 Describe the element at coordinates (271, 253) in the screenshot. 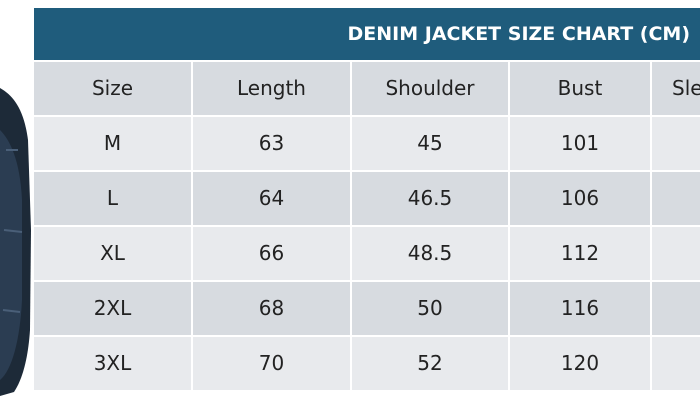

I see `cell: 66` at that location.